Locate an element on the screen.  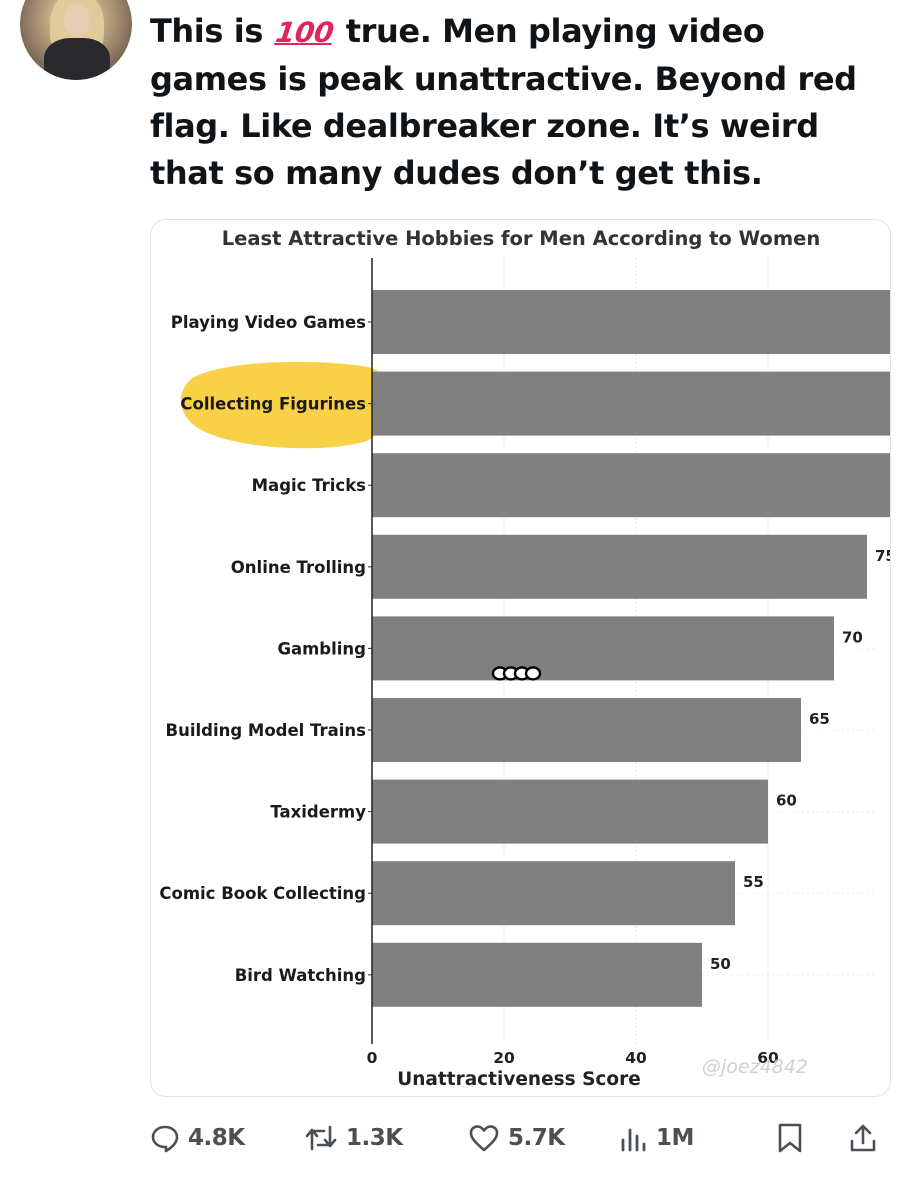
x-tick-label: 80 is located at coordinates (889, 1058).